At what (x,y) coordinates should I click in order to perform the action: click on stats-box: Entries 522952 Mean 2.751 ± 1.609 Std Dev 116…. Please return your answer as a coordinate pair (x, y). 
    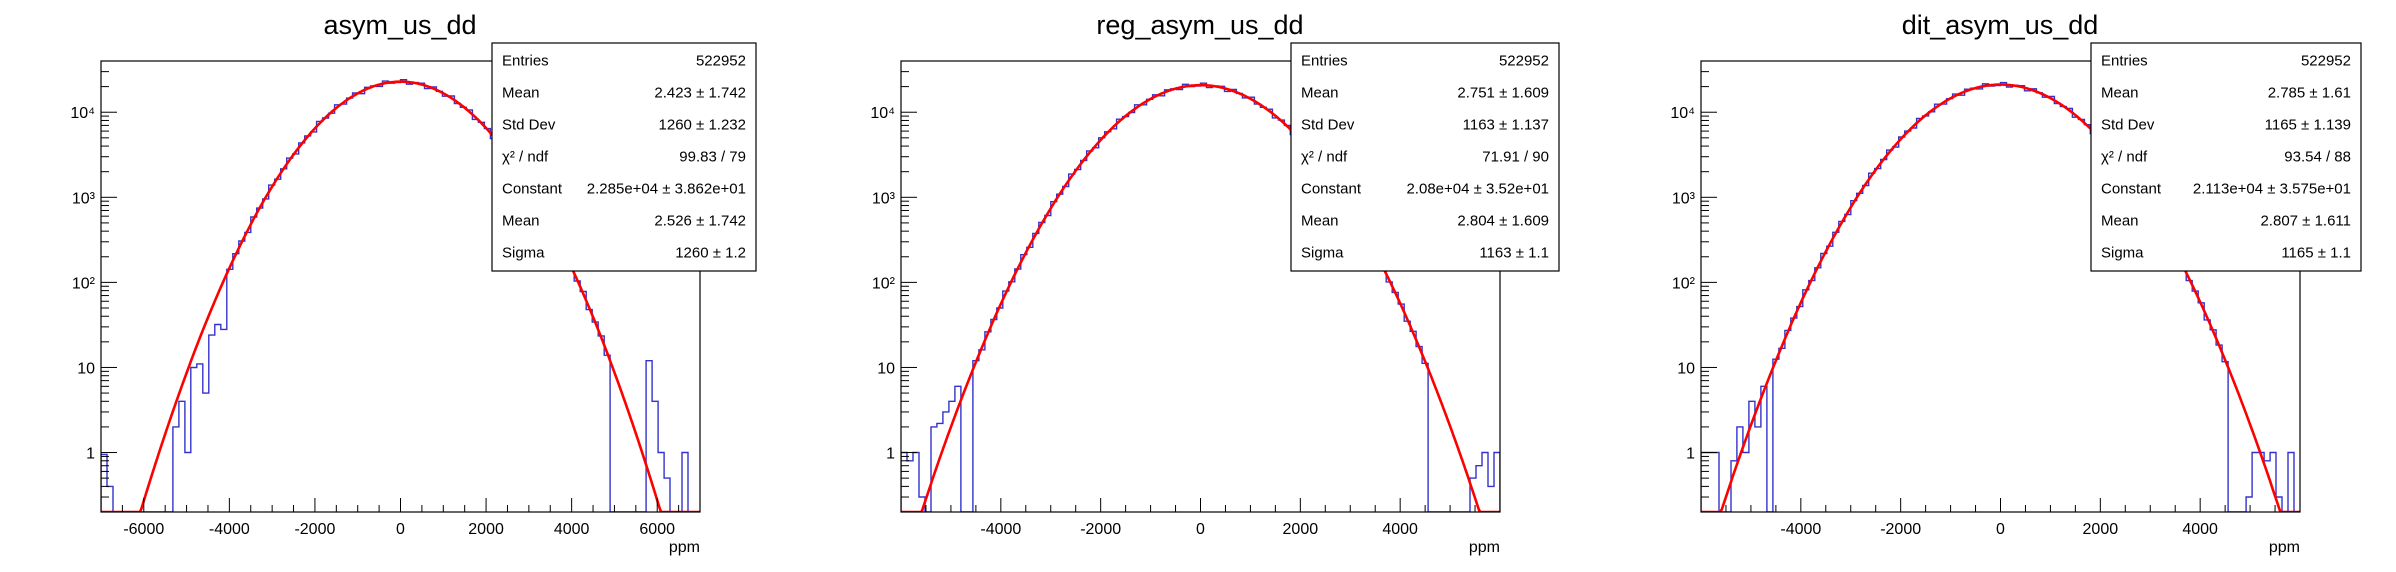
    Looking at the image, I should click on (1425, 157).